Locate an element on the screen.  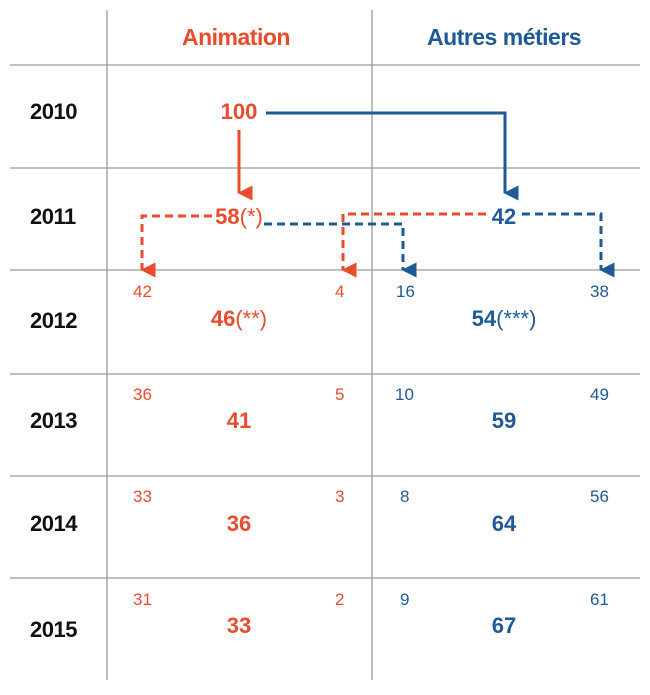
year-2010: 2010 is located at coordinates (53, 111).